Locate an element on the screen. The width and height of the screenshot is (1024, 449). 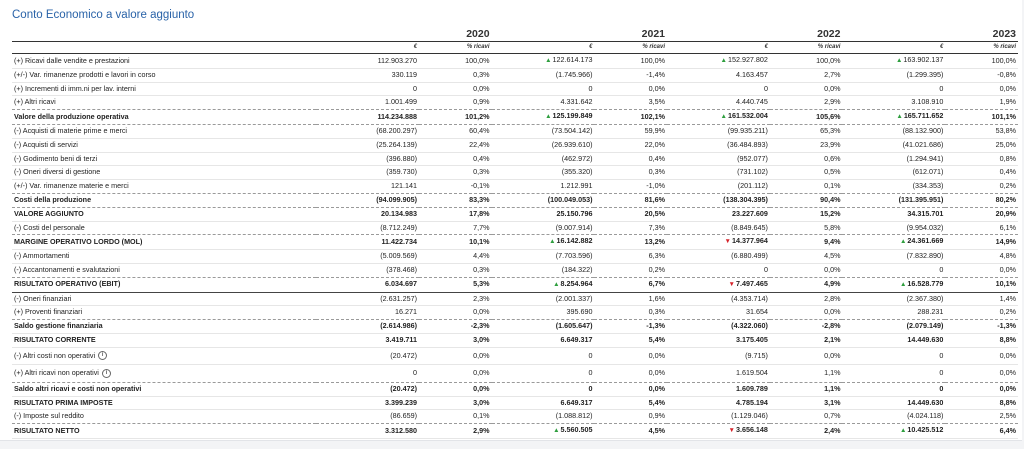
value-cell: (396.880) is located at coordinates (368, 159).